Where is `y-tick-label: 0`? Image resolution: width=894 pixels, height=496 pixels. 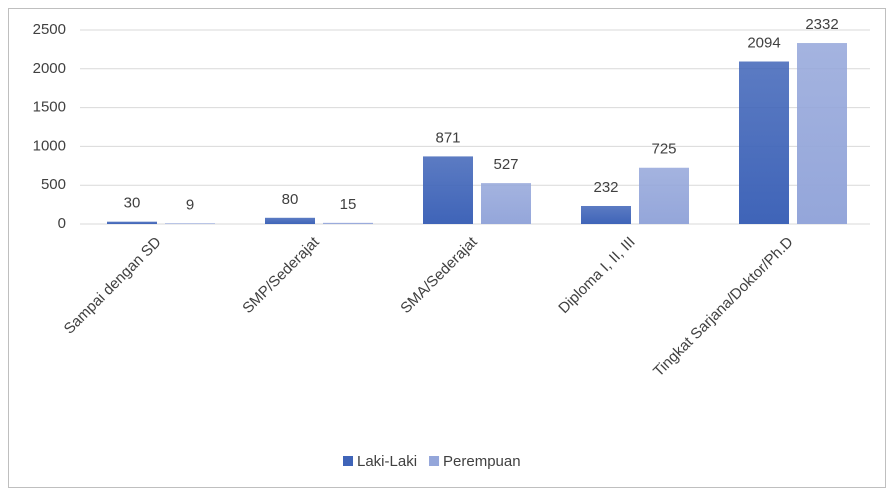 y-tick-label: 0 is located at coordinates (62, 223).